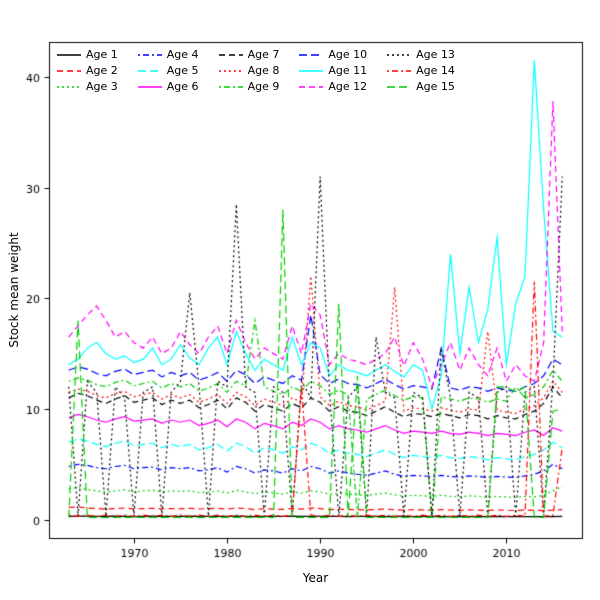 The image size is (600, 600). What do you see at coordinates (315, 578) in the screenshot?
I see `x-axis-title: Year` at bounding box center [315, 578].